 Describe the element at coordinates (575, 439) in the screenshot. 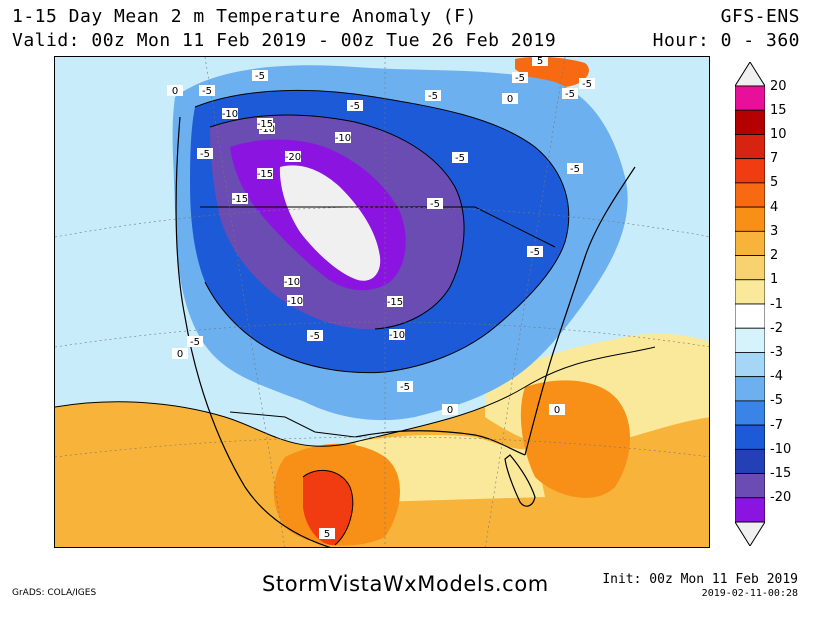

I see `anomaly-shade-atlantic-warm` at that location.